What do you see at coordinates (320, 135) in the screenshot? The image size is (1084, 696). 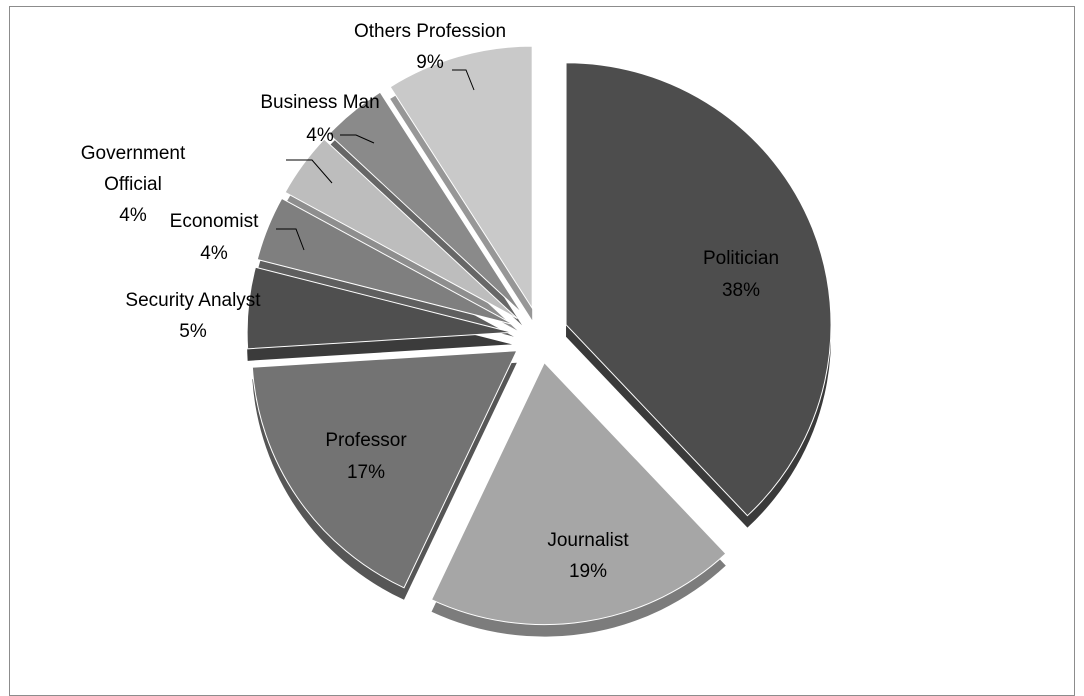 I see `label-business-pct: 4%` at bounding box center [320, 135].